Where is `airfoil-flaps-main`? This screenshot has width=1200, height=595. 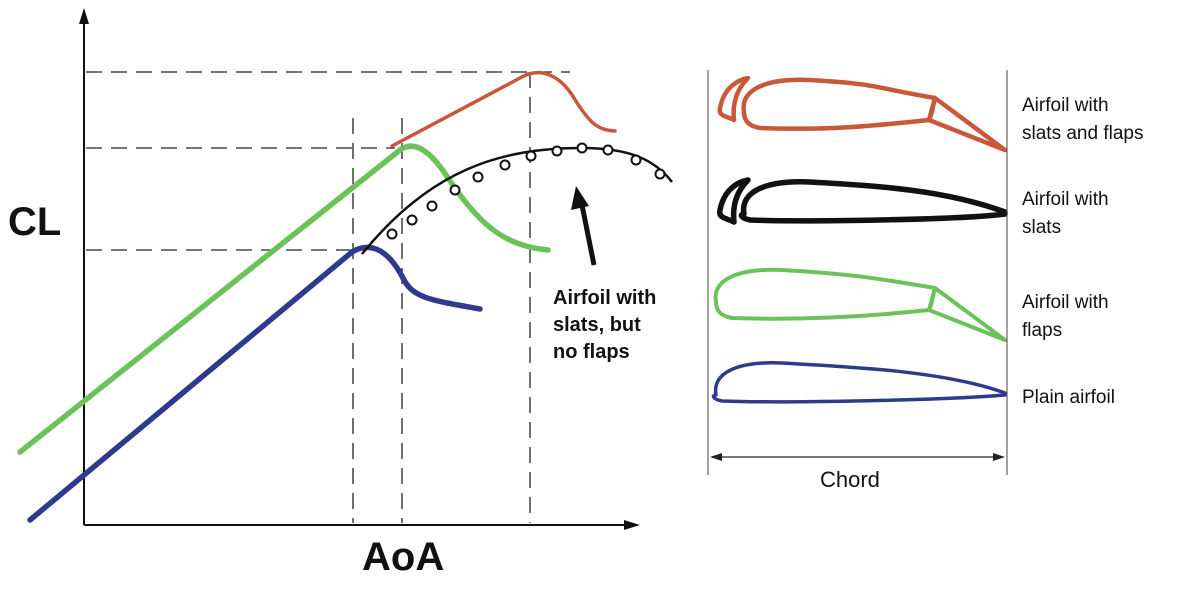
airfoil-flaps-main is located at coordinates (825, 294).